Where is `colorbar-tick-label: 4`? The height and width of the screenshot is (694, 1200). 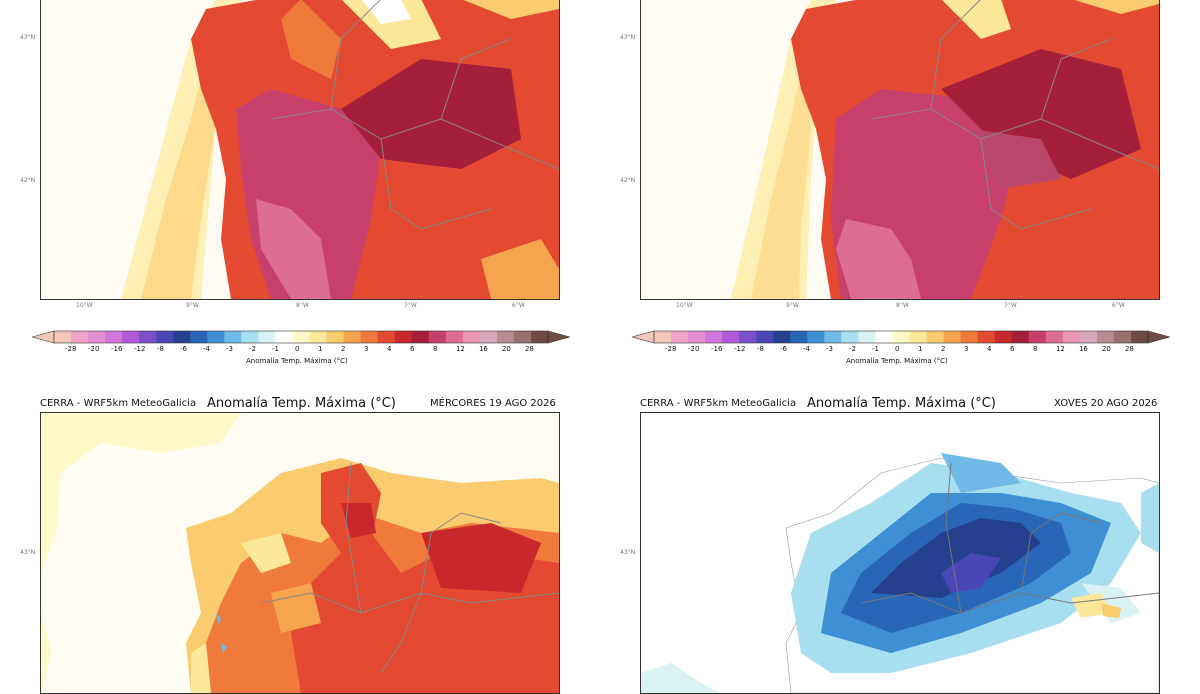
colorbar-tick-label: 4 is located at coordinates (389, 349).